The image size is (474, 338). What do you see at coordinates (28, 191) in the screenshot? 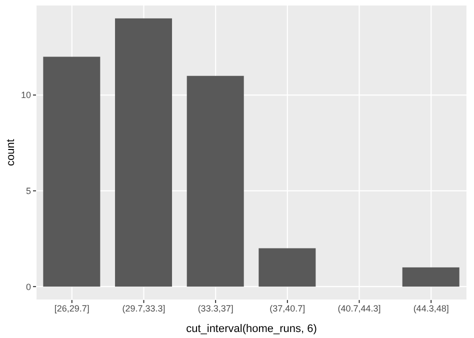
I see `y-tick-label: 5` at bounding box center [28, 191].